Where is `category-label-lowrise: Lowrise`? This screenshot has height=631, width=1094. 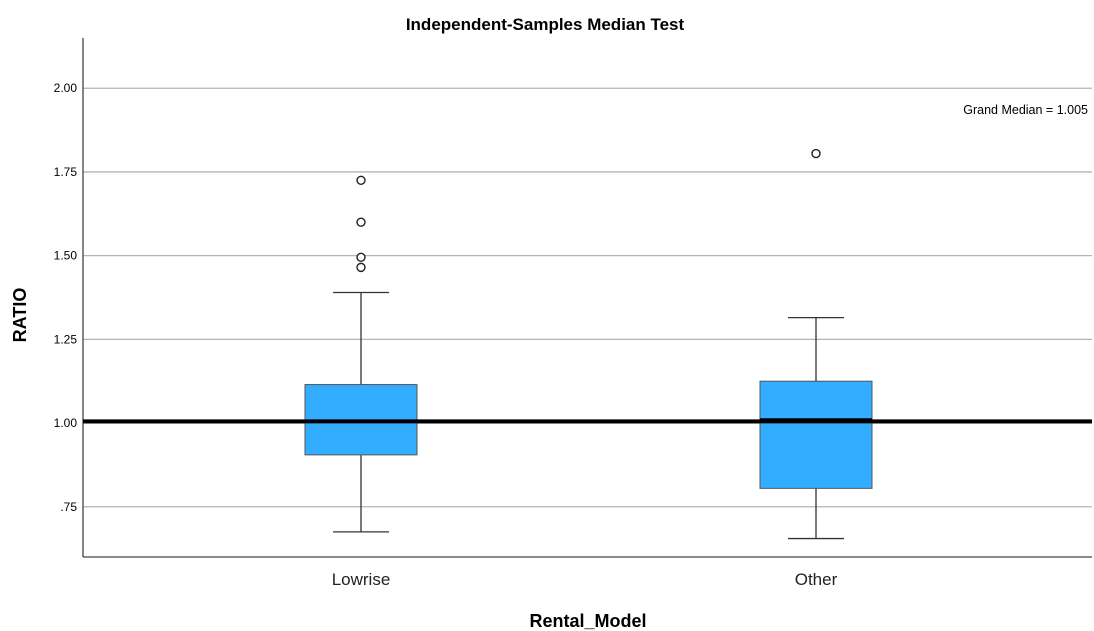 category-label-lowrise: Lowrise is located at coordinates (361, 579).